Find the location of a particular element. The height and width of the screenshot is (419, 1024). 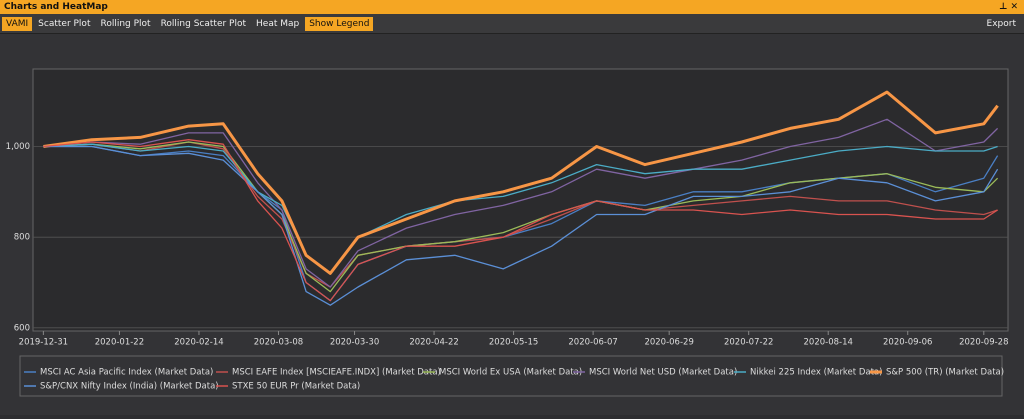

y-tick-label: 800 is located at coordinates (22, 238).